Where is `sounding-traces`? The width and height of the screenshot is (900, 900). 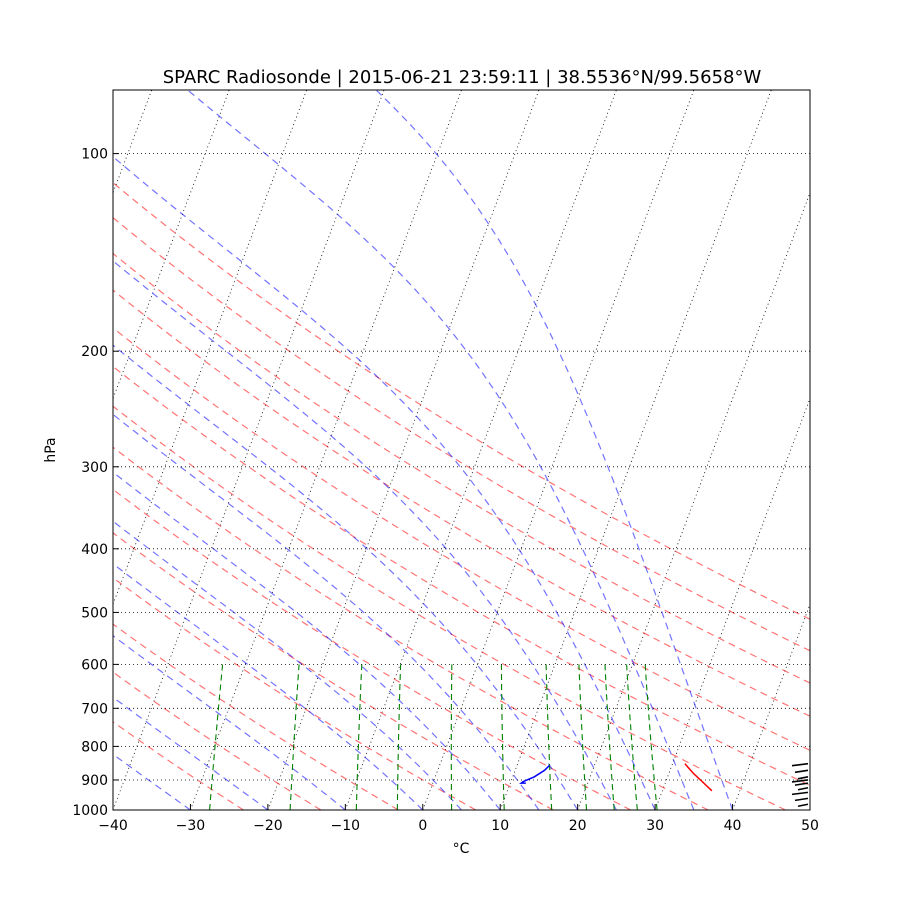 sounding-traces is located at coordinates (615, 777).